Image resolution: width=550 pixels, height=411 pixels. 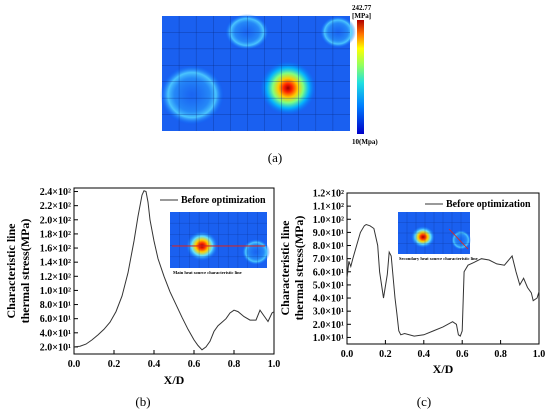 What do you see at coordinates (347, 354) in the screenshot?
I see `secondary-x-tick-label: 0.0` at bounding box center [347, 354].